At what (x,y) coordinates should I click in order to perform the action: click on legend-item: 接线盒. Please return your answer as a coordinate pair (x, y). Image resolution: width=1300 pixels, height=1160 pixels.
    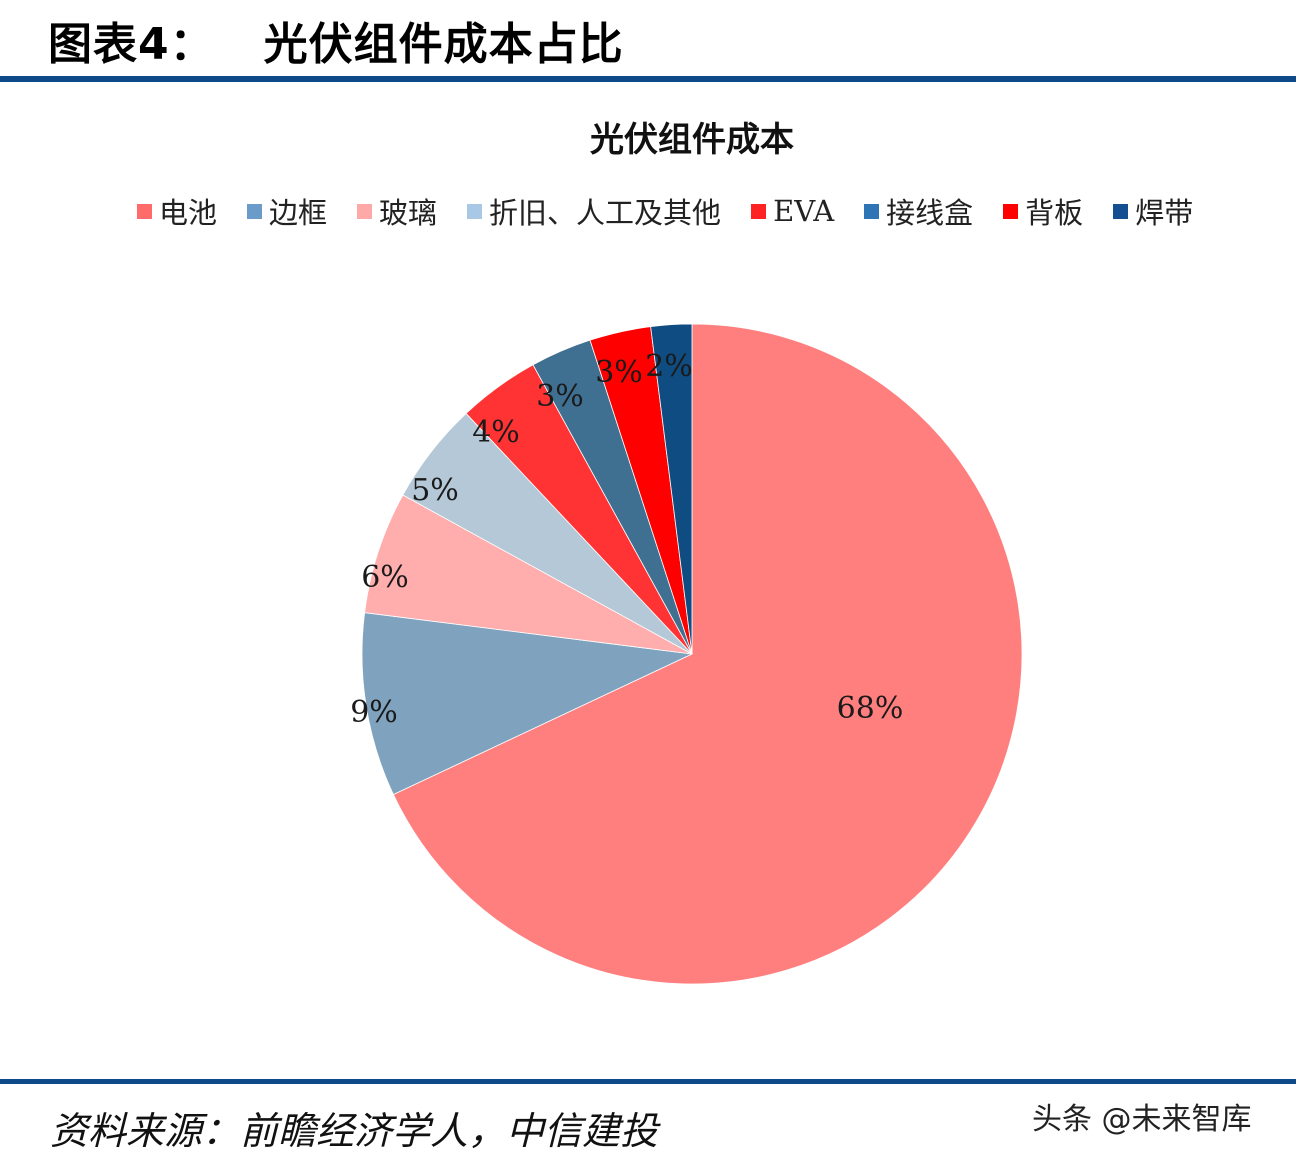
    Looking at the image, I should click on (918, 211).